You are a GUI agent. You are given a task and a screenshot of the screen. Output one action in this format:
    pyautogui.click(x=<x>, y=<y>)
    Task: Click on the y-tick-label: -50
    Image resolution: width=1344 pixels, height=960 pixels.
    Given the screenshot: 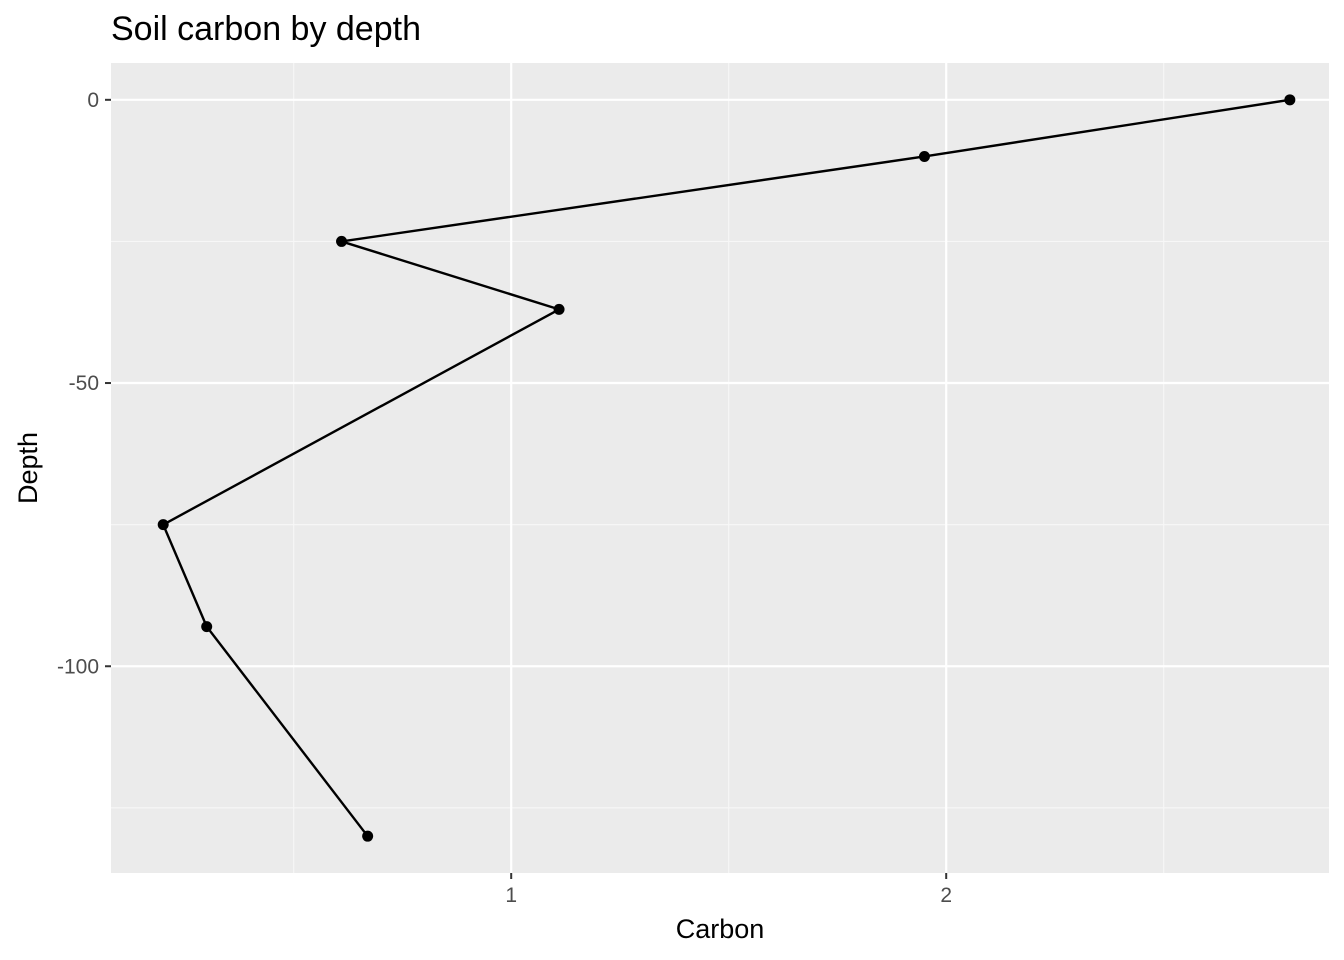 What is the action you would take?
    pyautogui.click(x=84, y=383)
    